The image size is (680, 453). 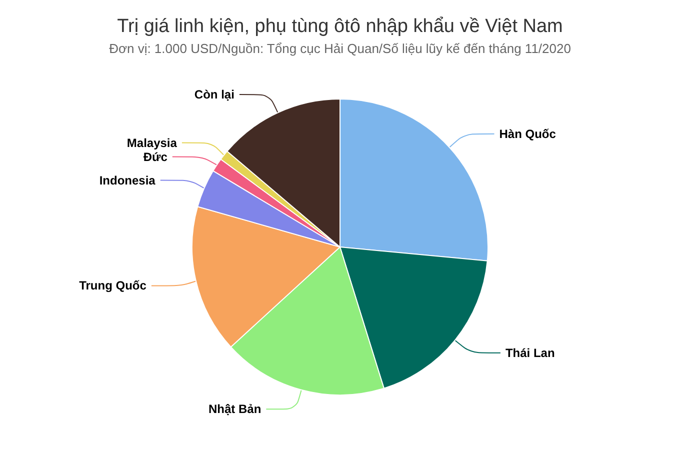 What do you see at coordinates (127, 180) in the screenshot?
I see `slice-label: Indonesia` at bounding box center [127, 180].